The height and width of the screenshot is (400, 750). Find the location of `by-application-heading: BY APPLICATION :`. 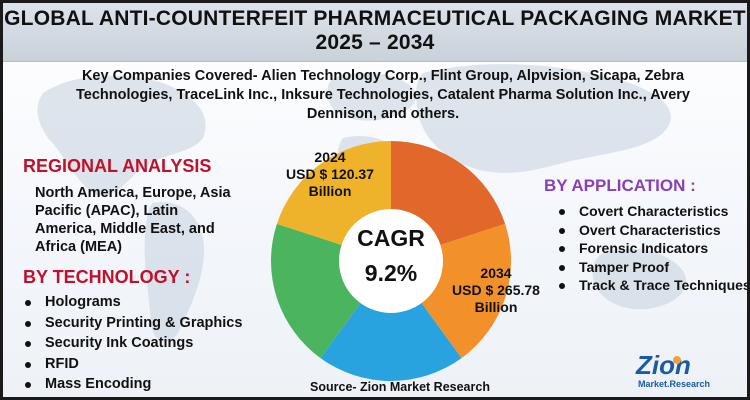

by-application-heading: BY APPLICATION : is located at coordinates (620, 185).